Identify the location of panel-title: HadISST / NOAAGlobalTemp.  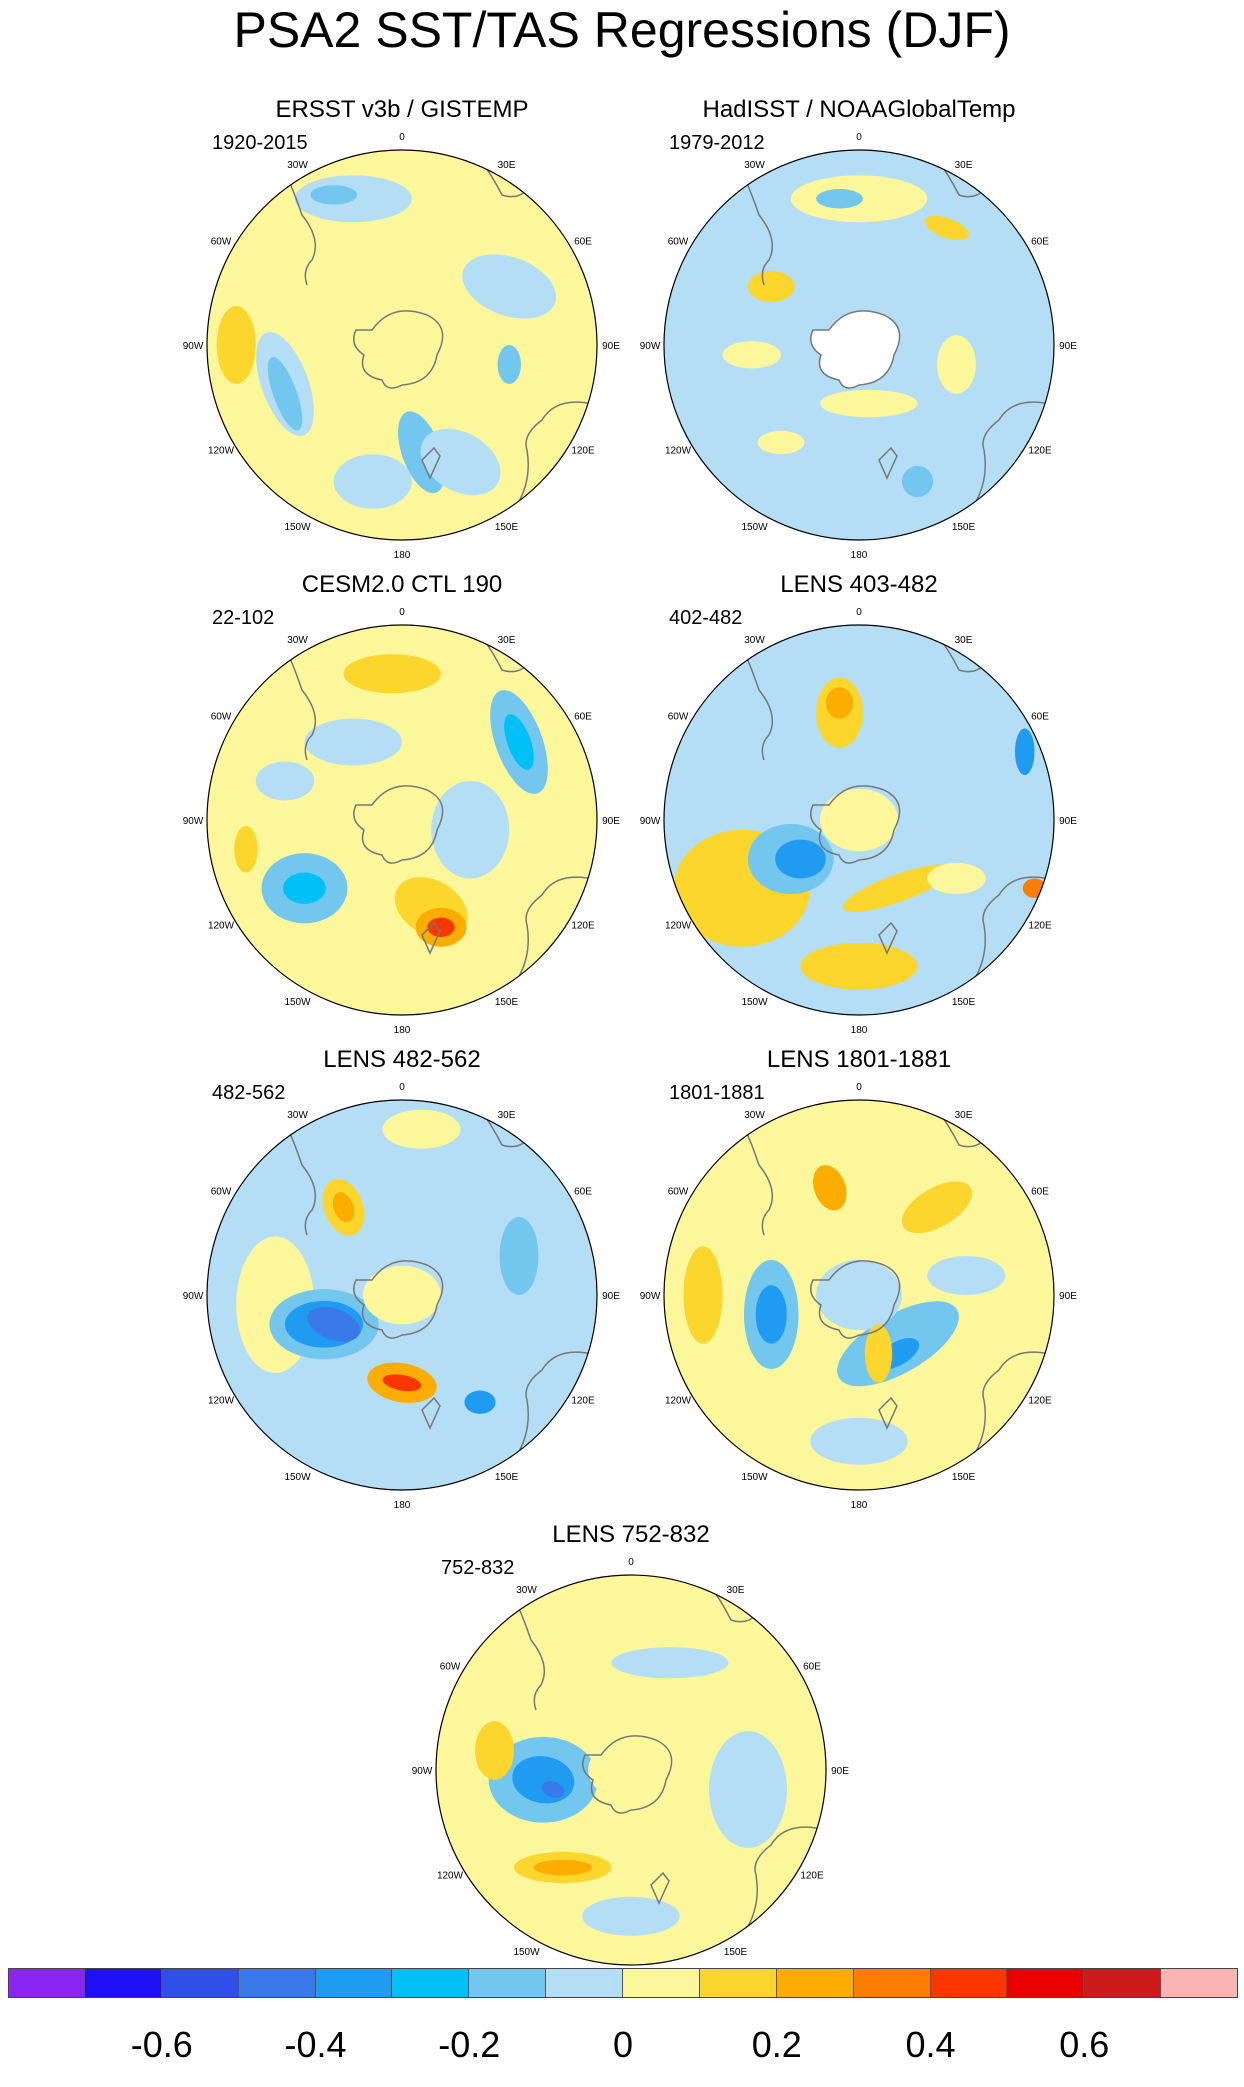
(859, 109).